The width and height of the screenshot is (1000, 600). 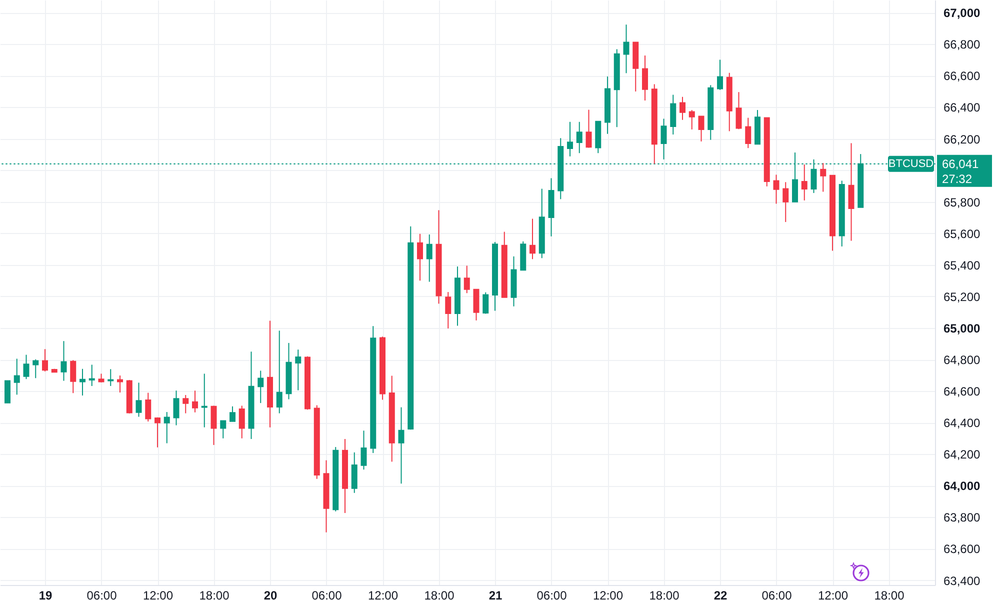 I want to click on y-tick-label: 66,600, so click(x=962, y=76).